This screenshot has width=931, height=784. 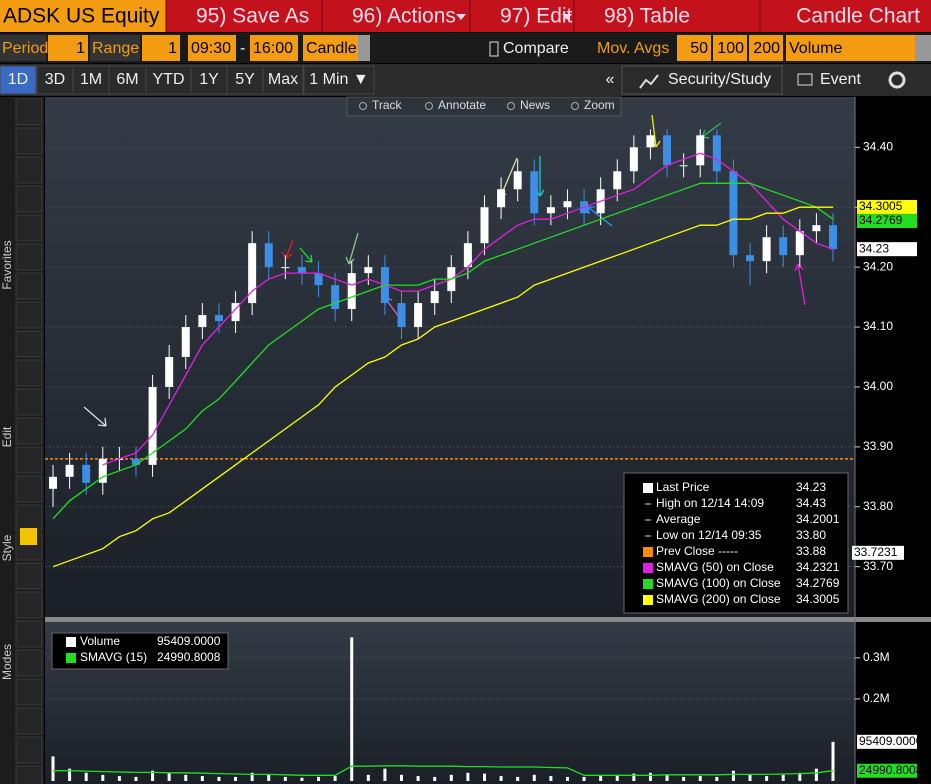 I want to click on range-label: 1D, so click(x=18, y=79).